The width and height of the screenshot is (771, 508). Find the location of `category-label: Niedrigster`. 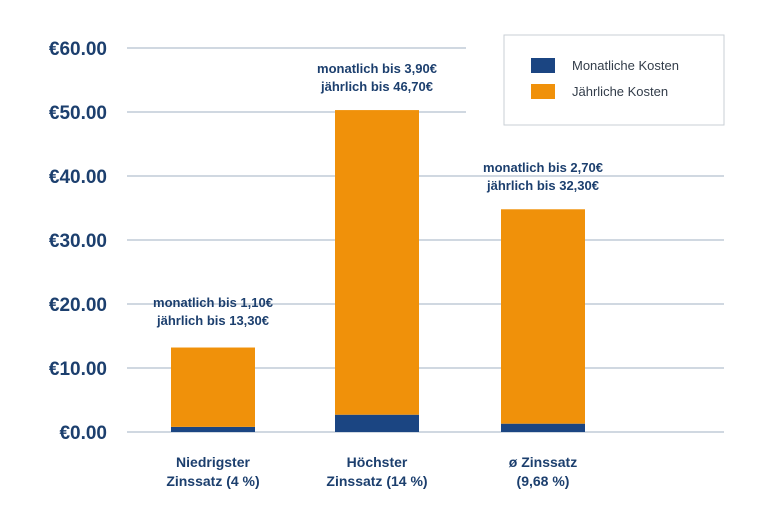

category-label: Niedrigster is located at coordinates (213, 462).